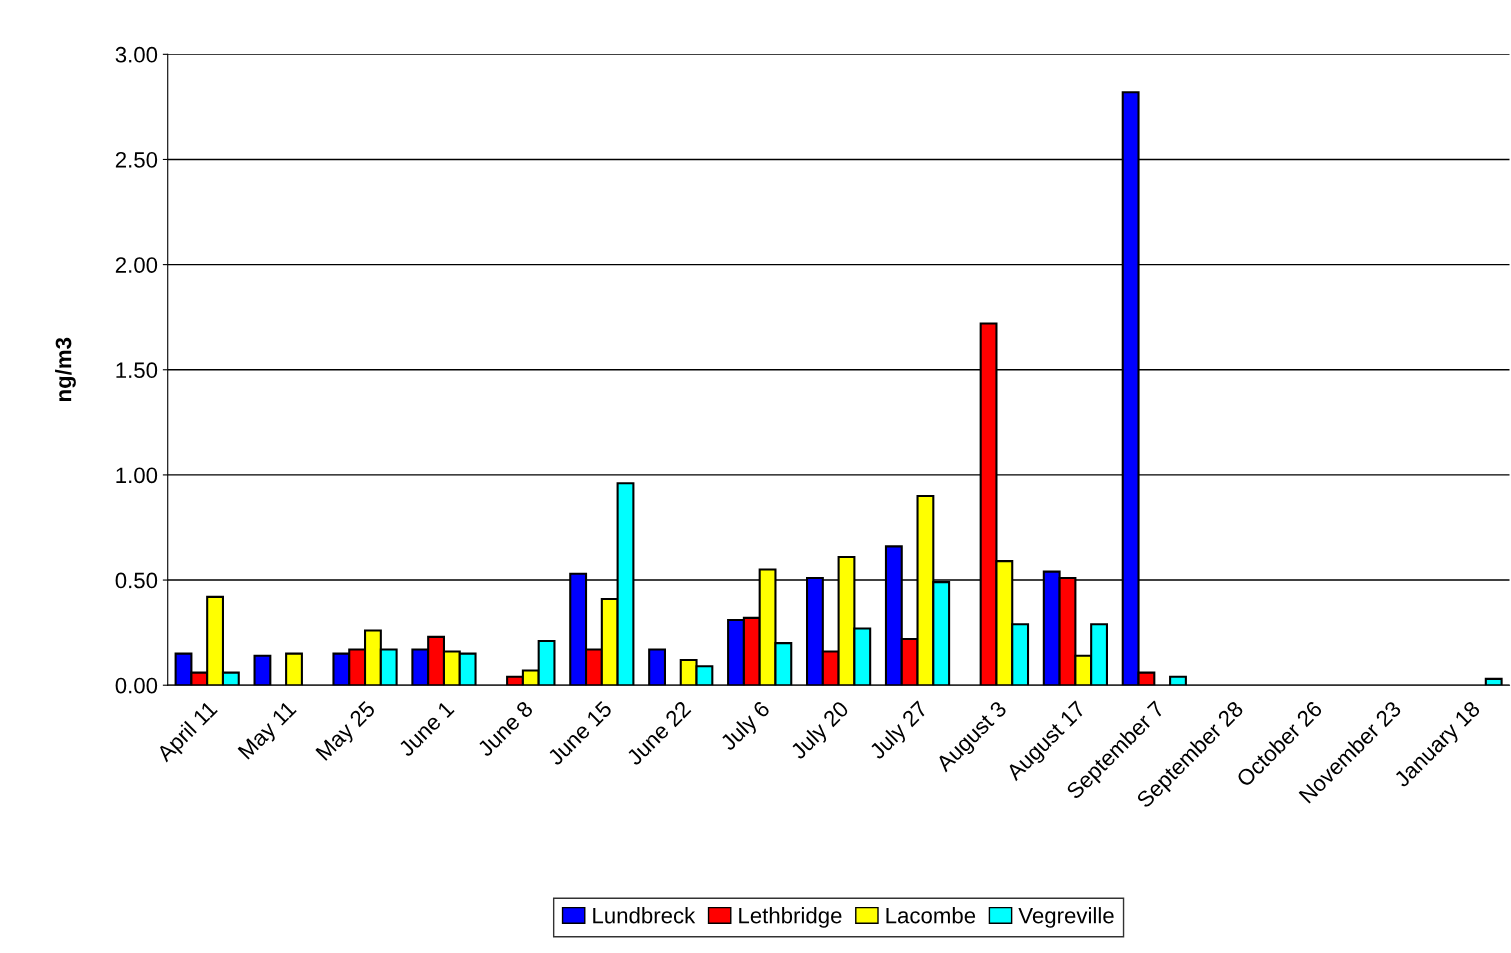  What do you see at coordinates (347, 732) in the screenshot?
I see `x-tick-label: May 25` at bounding box center [347, 732].